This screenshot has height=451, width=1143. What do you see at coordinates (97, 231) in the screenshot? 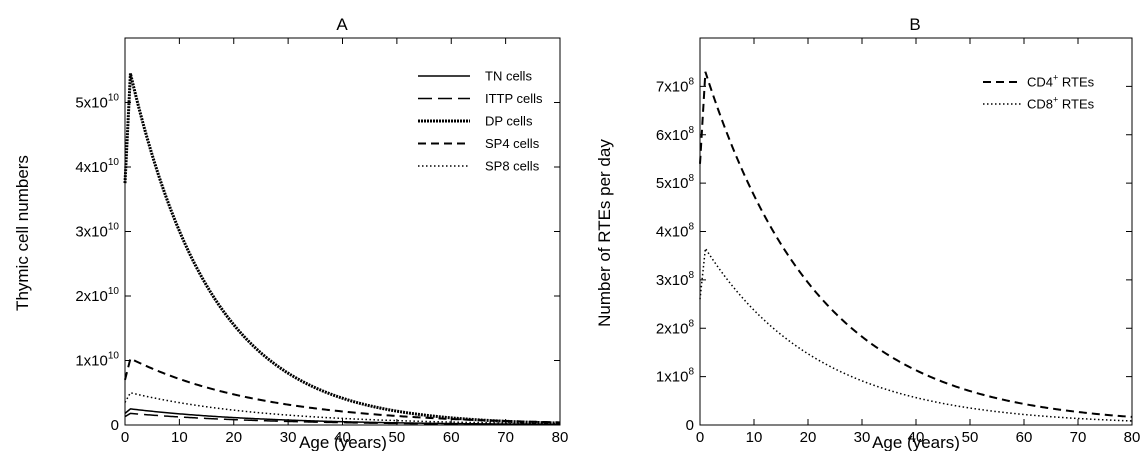
I see `y-tick-label: 3x10¹⁰` at bounding box center [97, 231].